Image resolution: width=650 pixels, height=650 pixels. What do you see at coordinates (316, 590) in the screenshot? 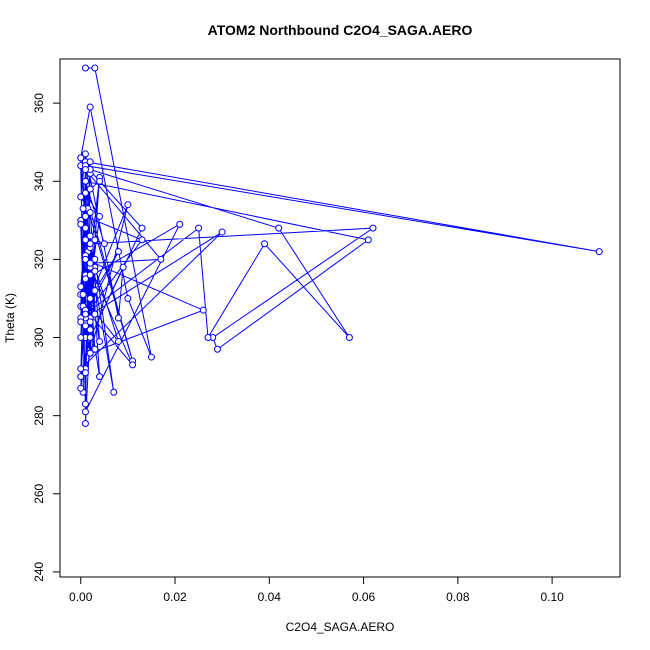
I see `x-axis: 0.00 0.02 0.04 0.06 0.08 0.10` at bounding box center [316, 590].